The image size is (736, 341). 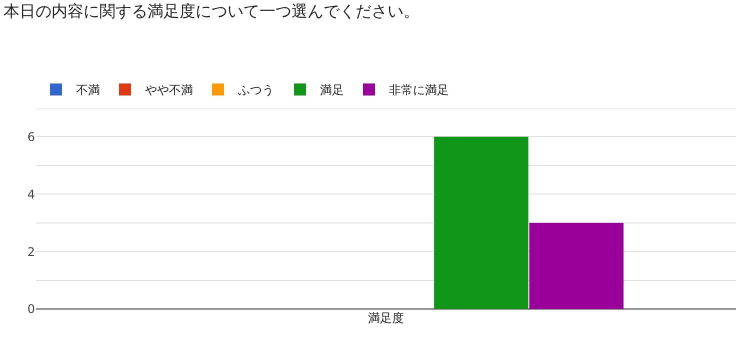 What do you see at coordinates (31, 251) in the screenshot?
I see `y-tick-label: 2` at bounding box center [31, 251].